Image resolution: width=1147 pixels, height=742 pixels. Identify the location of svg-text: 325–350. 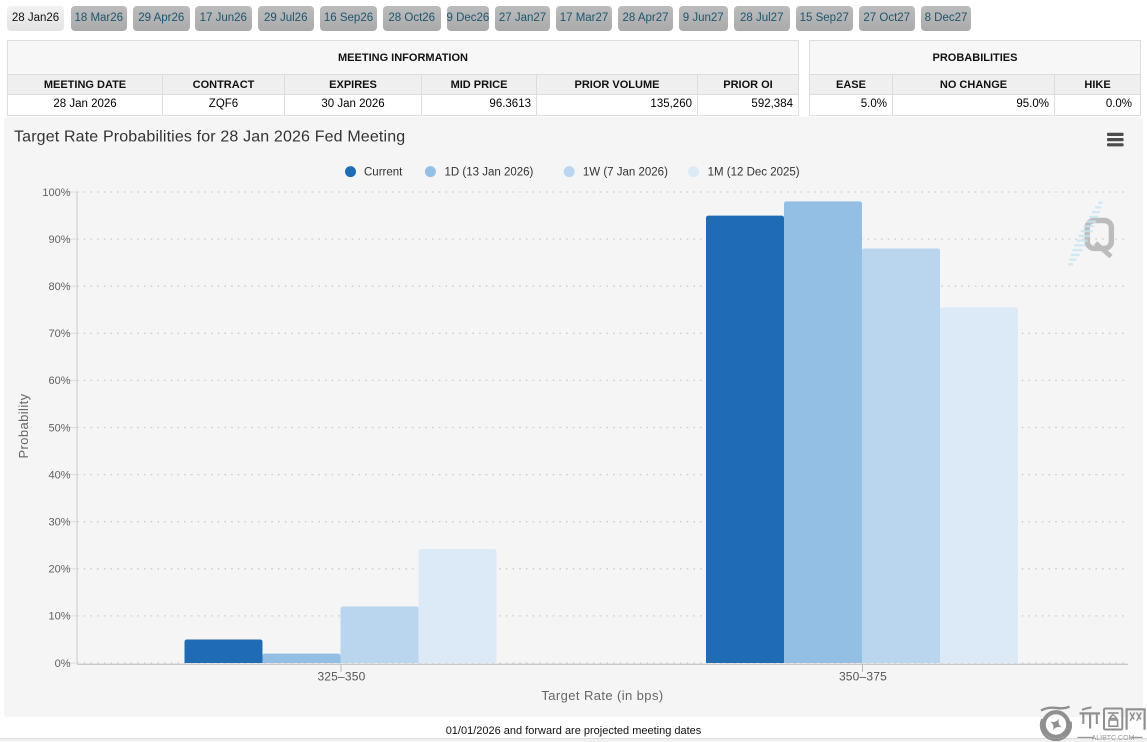
(341, 677).